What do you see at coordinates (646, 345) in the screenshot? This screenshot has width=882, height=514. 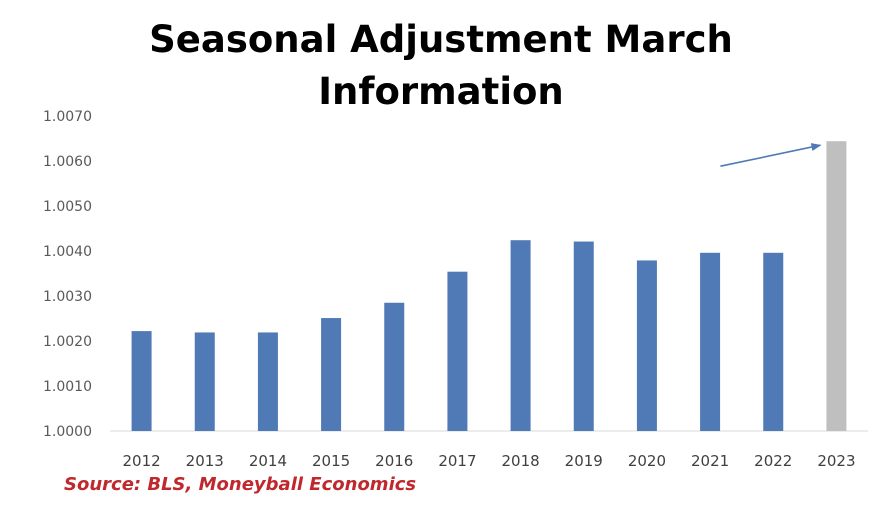 I see `bar-2020` at bounding box center [646, 345].